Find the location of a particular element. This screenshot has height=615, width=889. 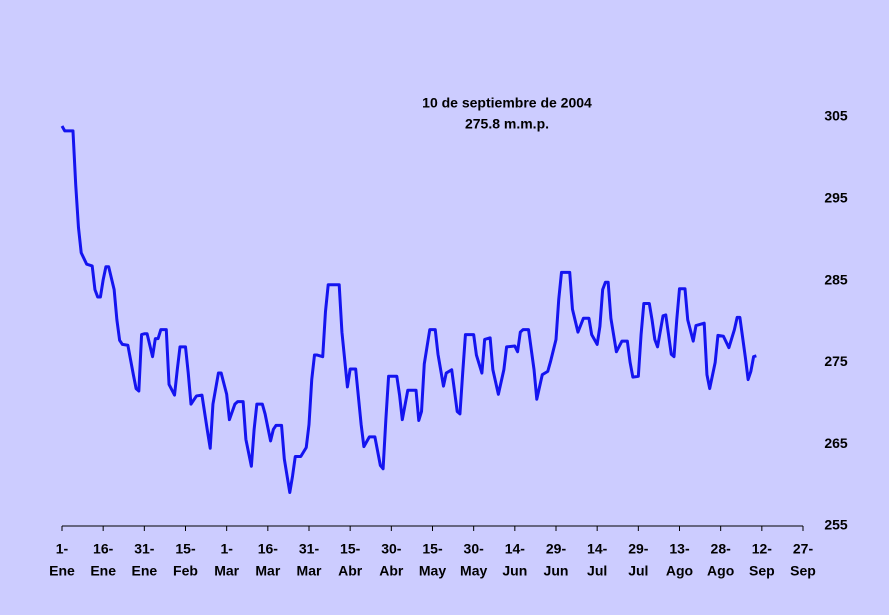

x-tick-label: 13- is located at coordinates (679, 549).